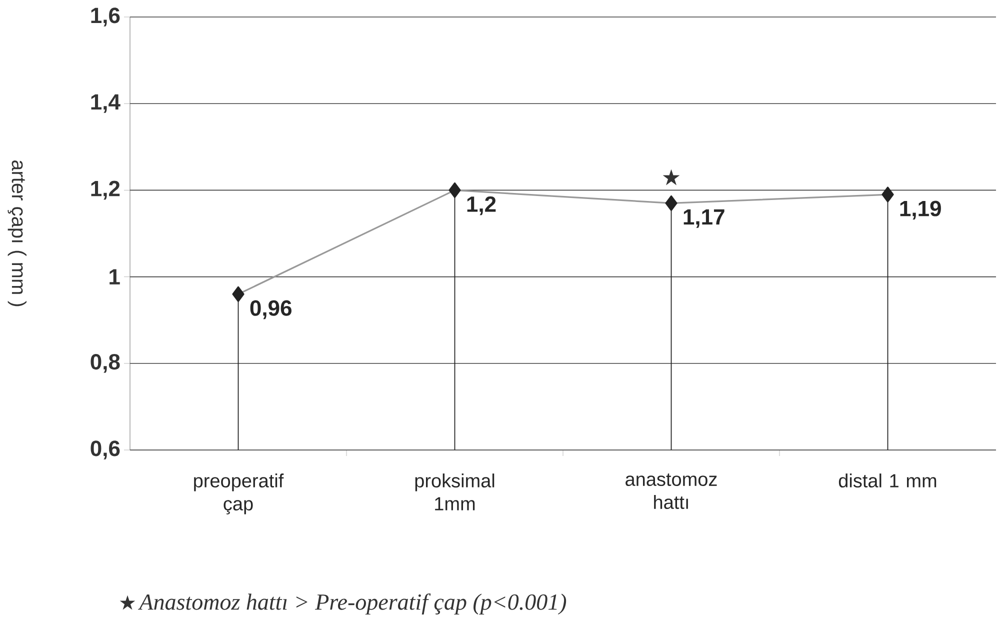  What do you see at coordinates (105, 190) in the screenshot?
I see `y-tick-label: 1,2` at bounding box center [105, 190].